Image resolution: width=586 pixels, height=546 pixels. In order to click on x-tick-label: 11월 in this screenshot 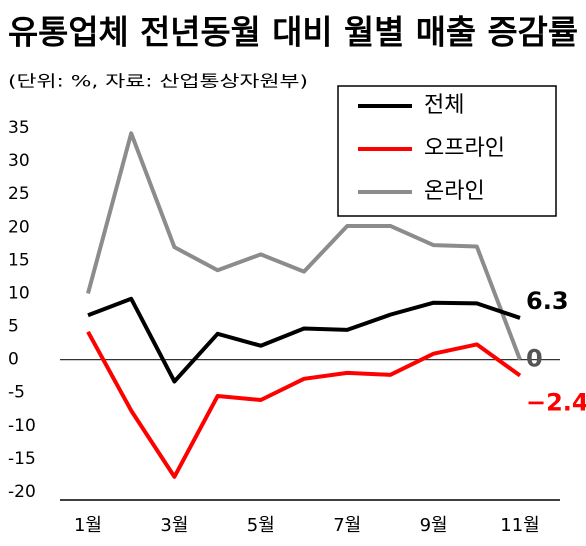, I will do `click(519, 525)`.